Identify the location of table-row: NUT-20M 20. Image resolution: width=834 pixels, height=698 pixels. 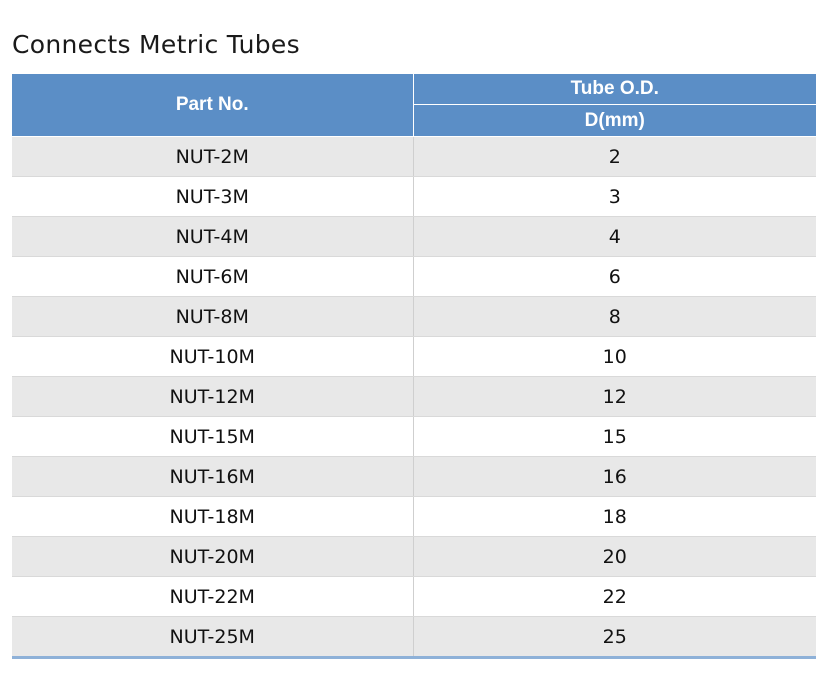
(414, 556).